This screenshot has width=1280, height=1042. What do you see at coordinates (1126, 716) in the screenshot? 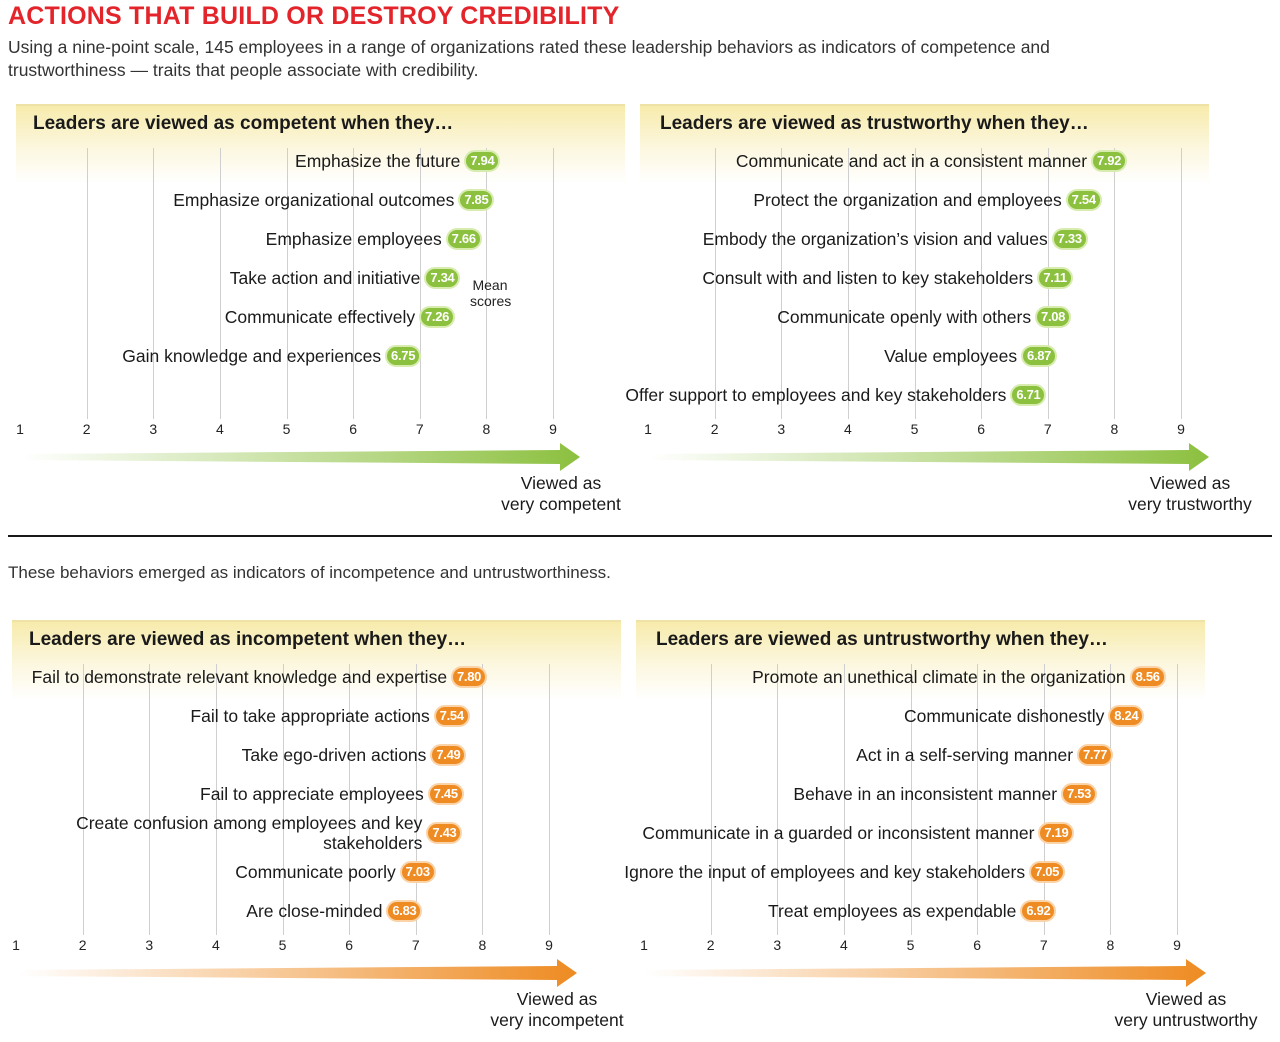
I see `score-badge: 8.24` at bounding box center [1126, 716].